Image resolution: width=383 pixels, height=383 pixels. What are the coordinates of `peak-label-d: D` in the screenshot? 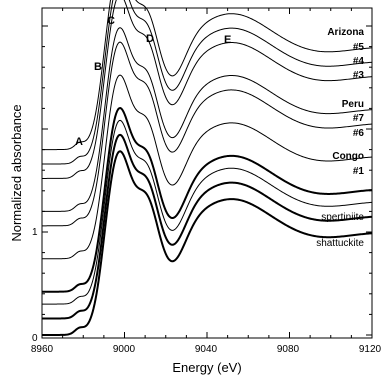 It's located at (150, 39).